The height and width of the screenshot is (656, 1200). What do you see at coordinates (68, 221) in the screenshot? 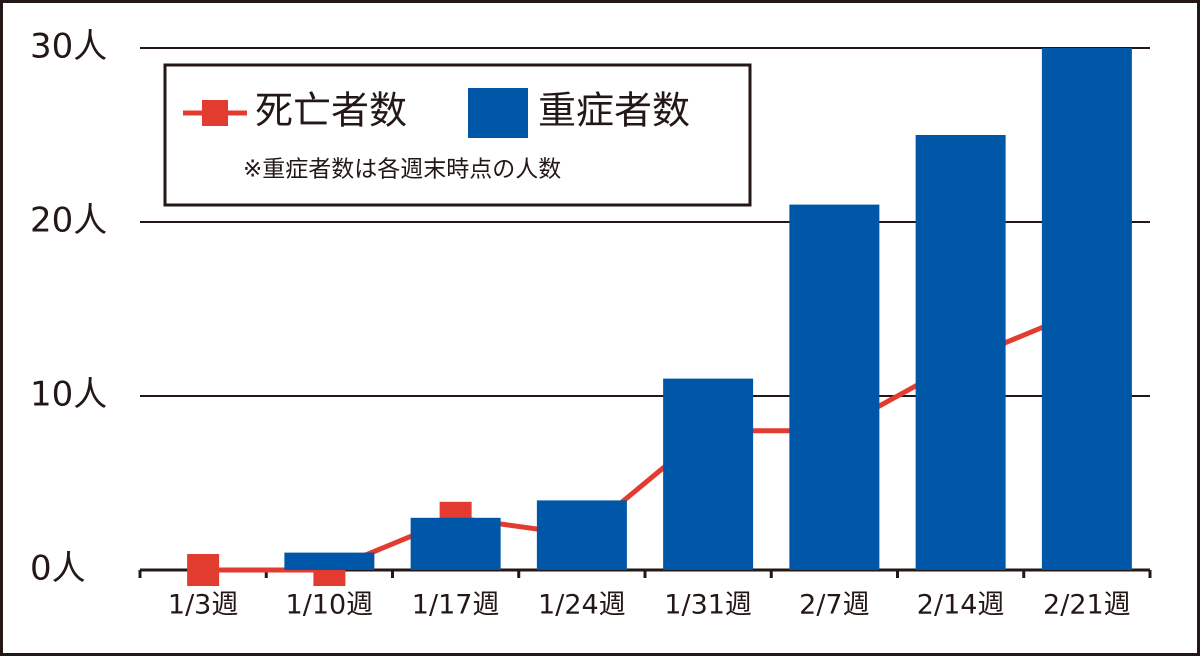
I see `y-tick-label: 20人` at bounding box center [68, 221].